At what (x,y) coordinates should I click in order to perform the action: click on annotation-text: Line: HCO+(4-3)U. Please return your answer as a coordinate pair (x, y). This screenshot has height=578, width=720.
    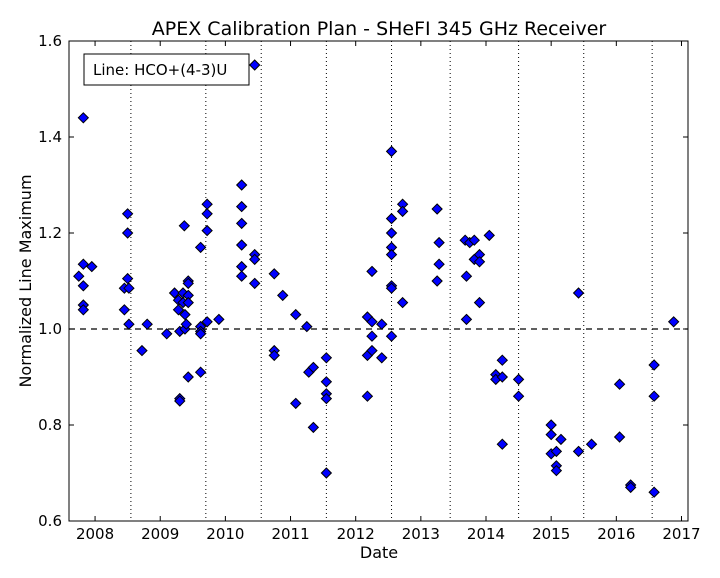
    Looking at the image, I should click on (160, 70).